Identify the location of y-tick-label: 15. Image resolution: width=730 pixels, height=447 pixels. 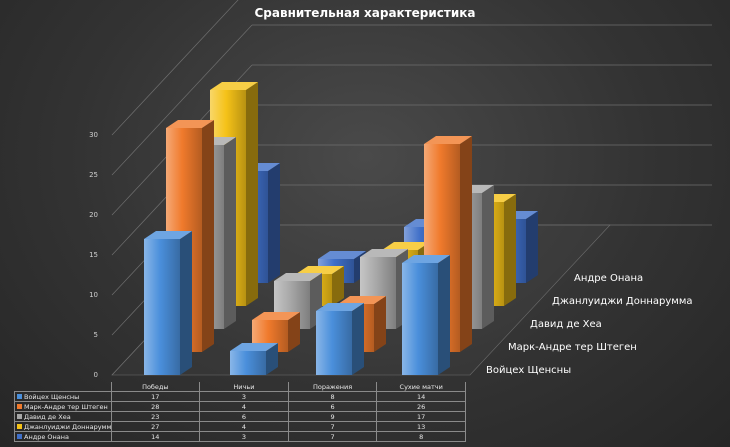
(93, 255).